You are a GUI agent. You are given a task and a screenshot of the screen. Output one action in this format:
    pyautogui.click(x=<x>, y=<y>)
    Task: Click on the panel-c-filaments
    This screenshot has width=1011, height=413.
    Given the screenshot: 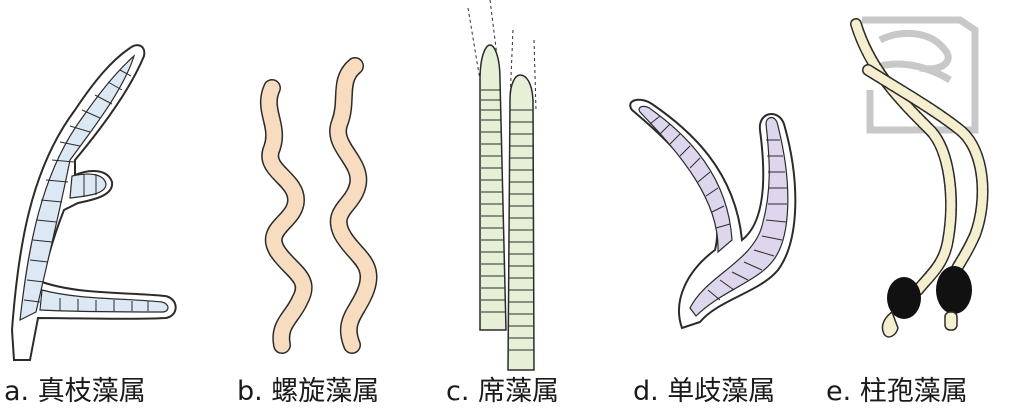 What is the action you would take?
    pyautogui.click(x=502, y=185)
    